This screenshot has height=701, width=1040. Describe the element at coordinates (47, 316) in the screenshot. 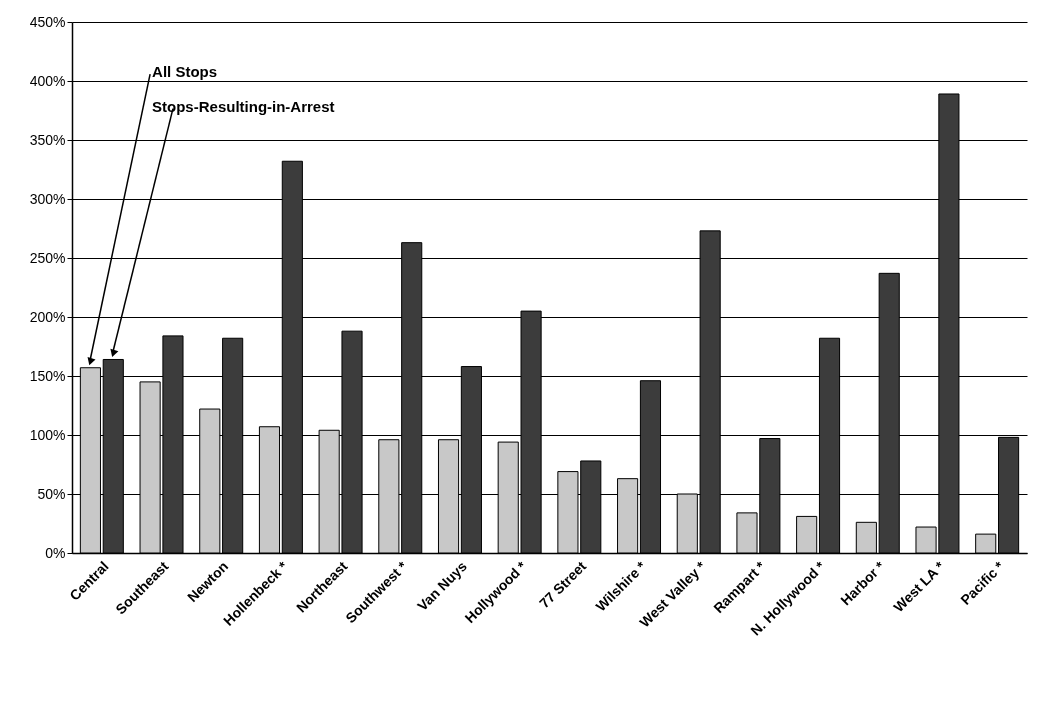

I see `y-tick-label: 200%` at that location.